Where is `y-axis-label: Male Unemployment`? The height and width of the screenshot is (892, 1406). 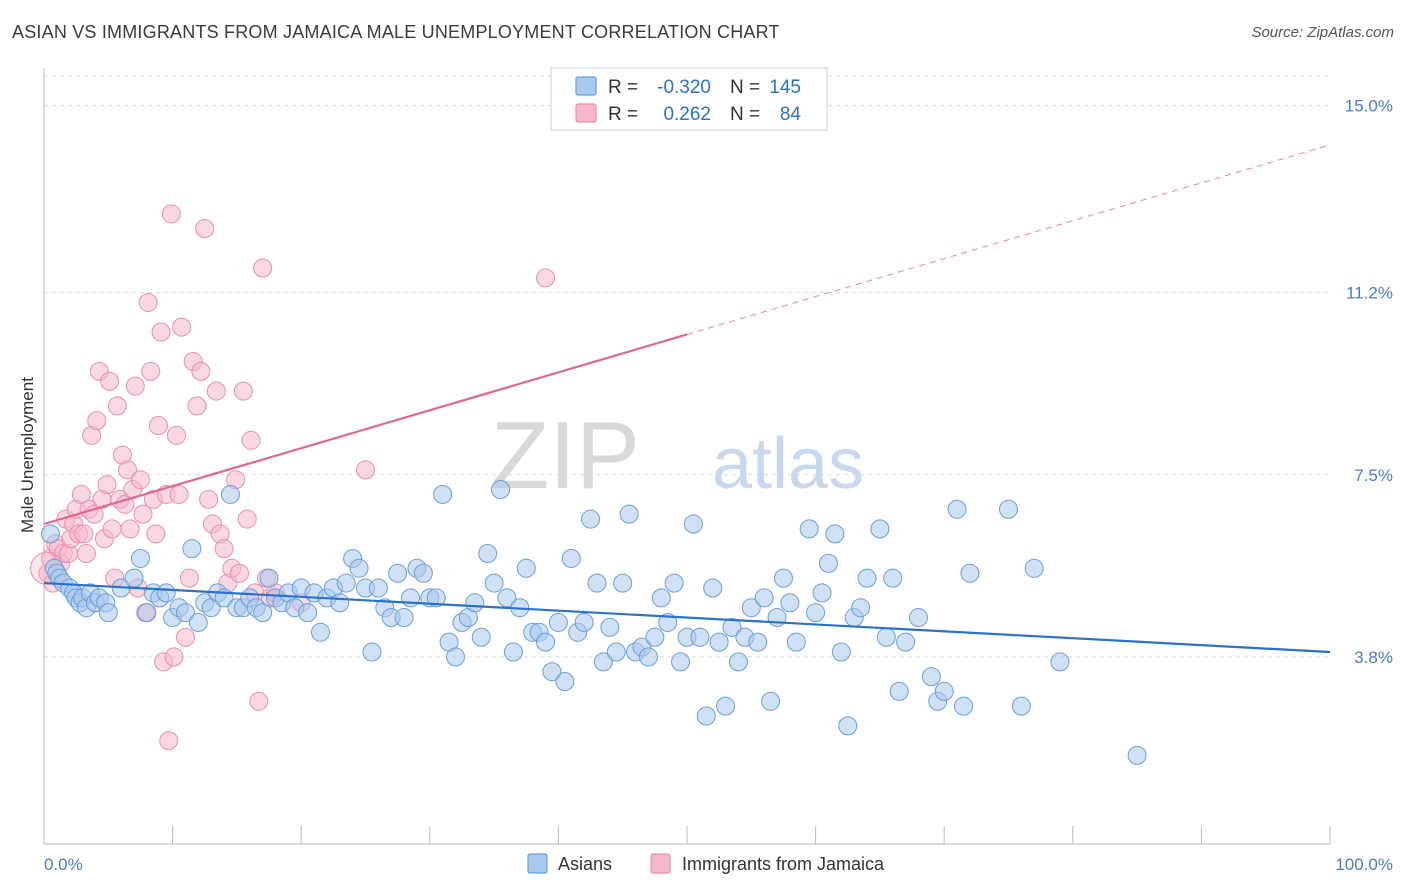
y-axis-label: Male Unemployment is located at coordinates (27, 455).